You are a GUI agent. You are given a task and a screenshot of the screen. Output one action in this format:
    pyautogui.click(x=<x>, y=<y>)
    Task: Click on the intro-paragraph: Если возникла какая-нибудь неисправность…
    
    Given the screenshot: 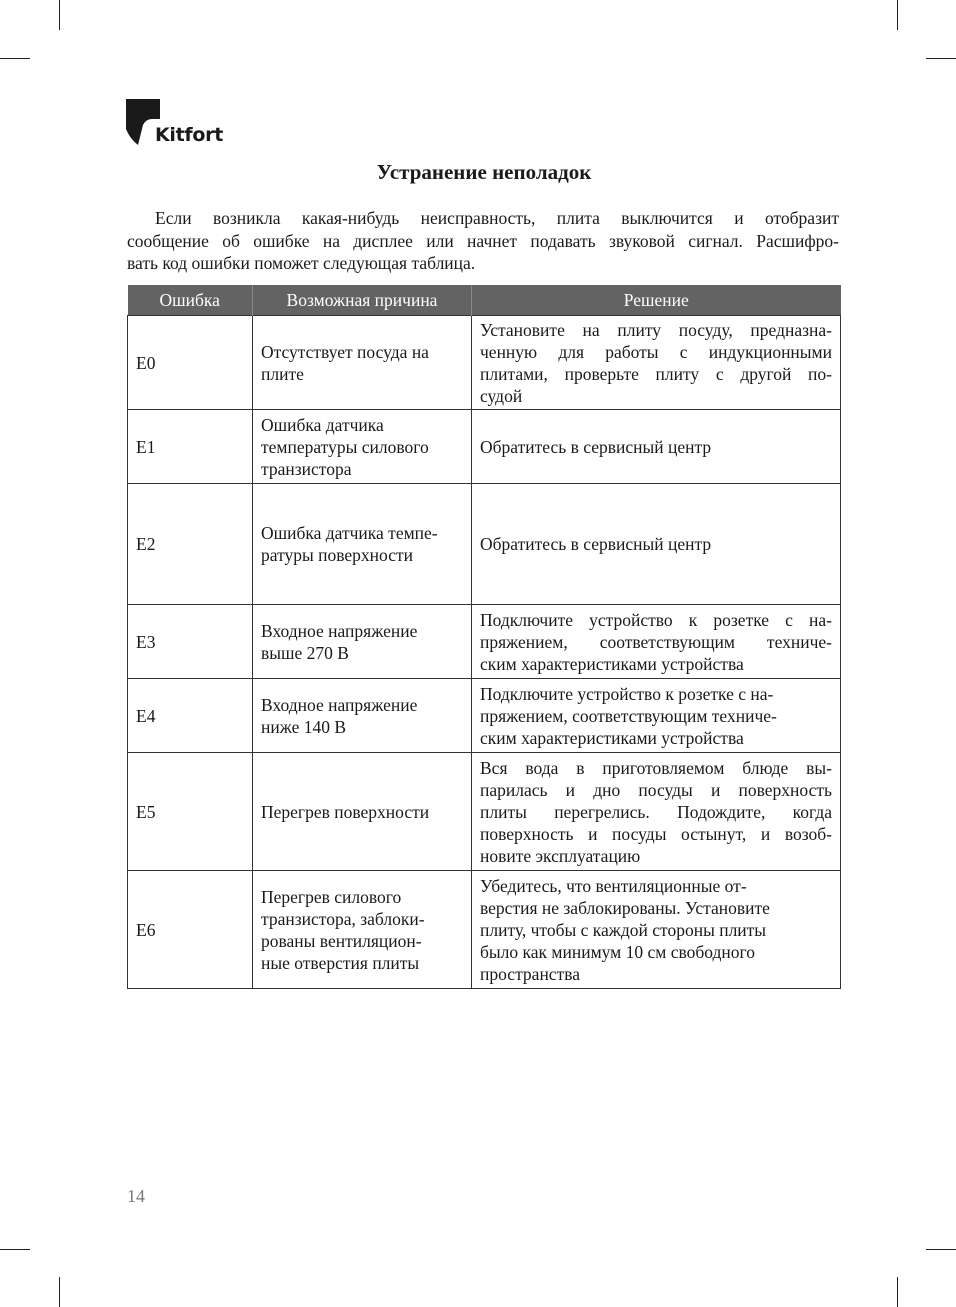 What is the action you would take?
    pyautogui.click(x=483, y=241)
    